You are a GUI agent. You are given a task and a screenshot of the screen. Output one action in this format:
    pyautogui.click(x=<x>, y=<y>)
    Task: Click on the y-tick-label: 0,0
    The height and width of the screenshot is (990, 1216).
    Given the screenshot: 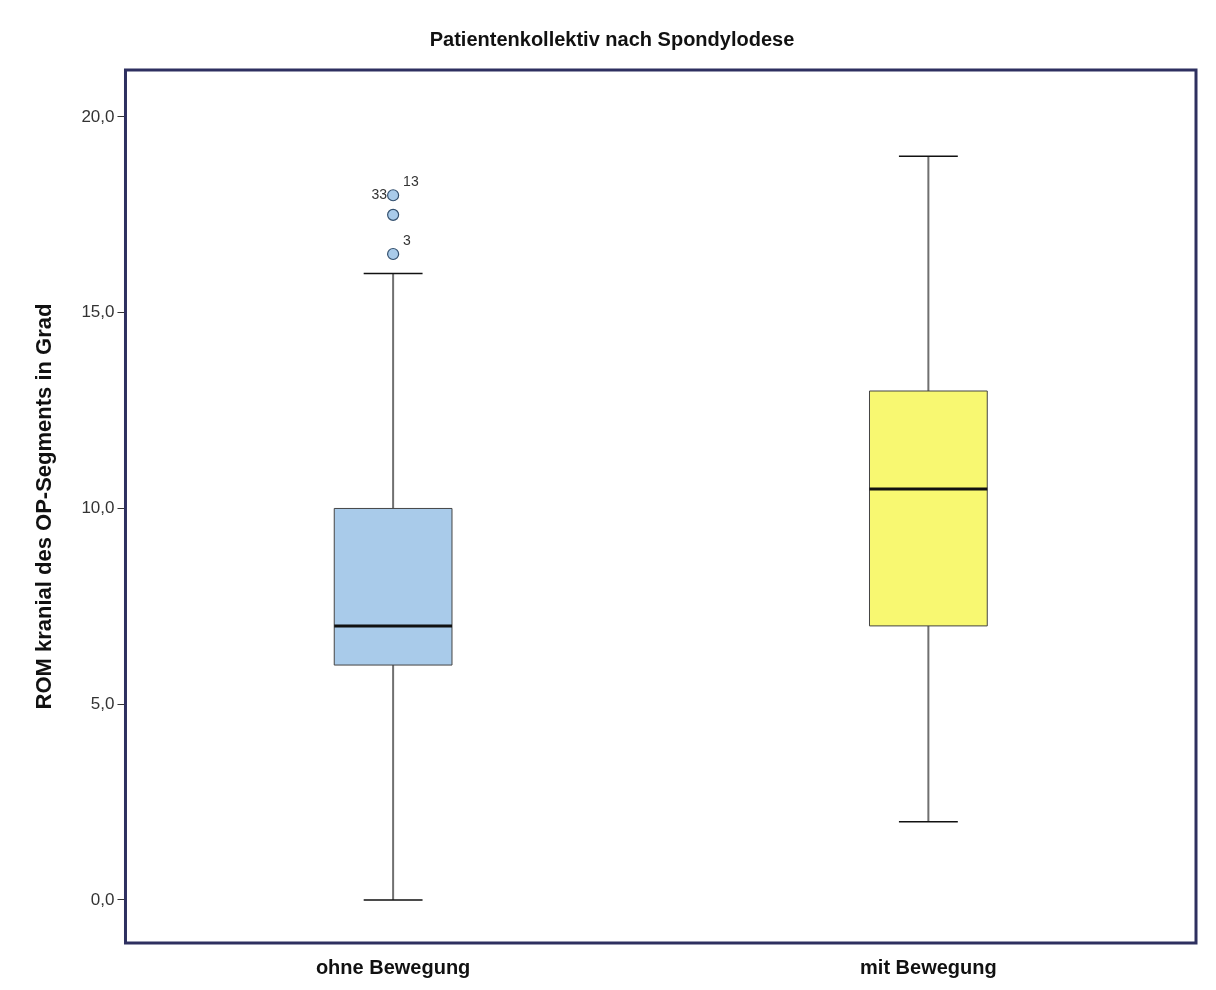 What is the action you would take?
    pyautogui.click(x=102, y=899)
    